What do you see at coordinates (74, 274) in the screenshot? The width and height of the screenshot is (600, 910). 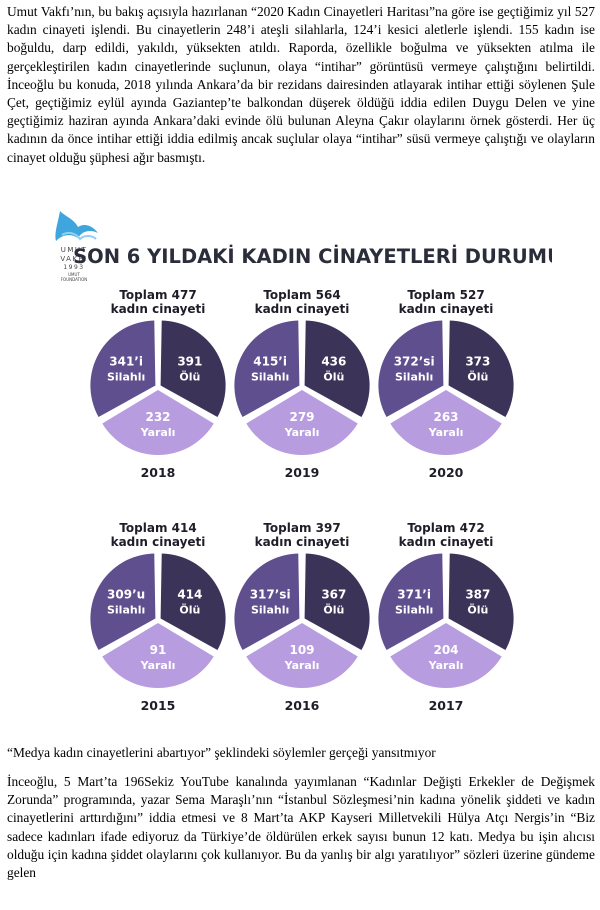 I see `logo-text-umut-small: UMUT` at bounding box center [74, 274].